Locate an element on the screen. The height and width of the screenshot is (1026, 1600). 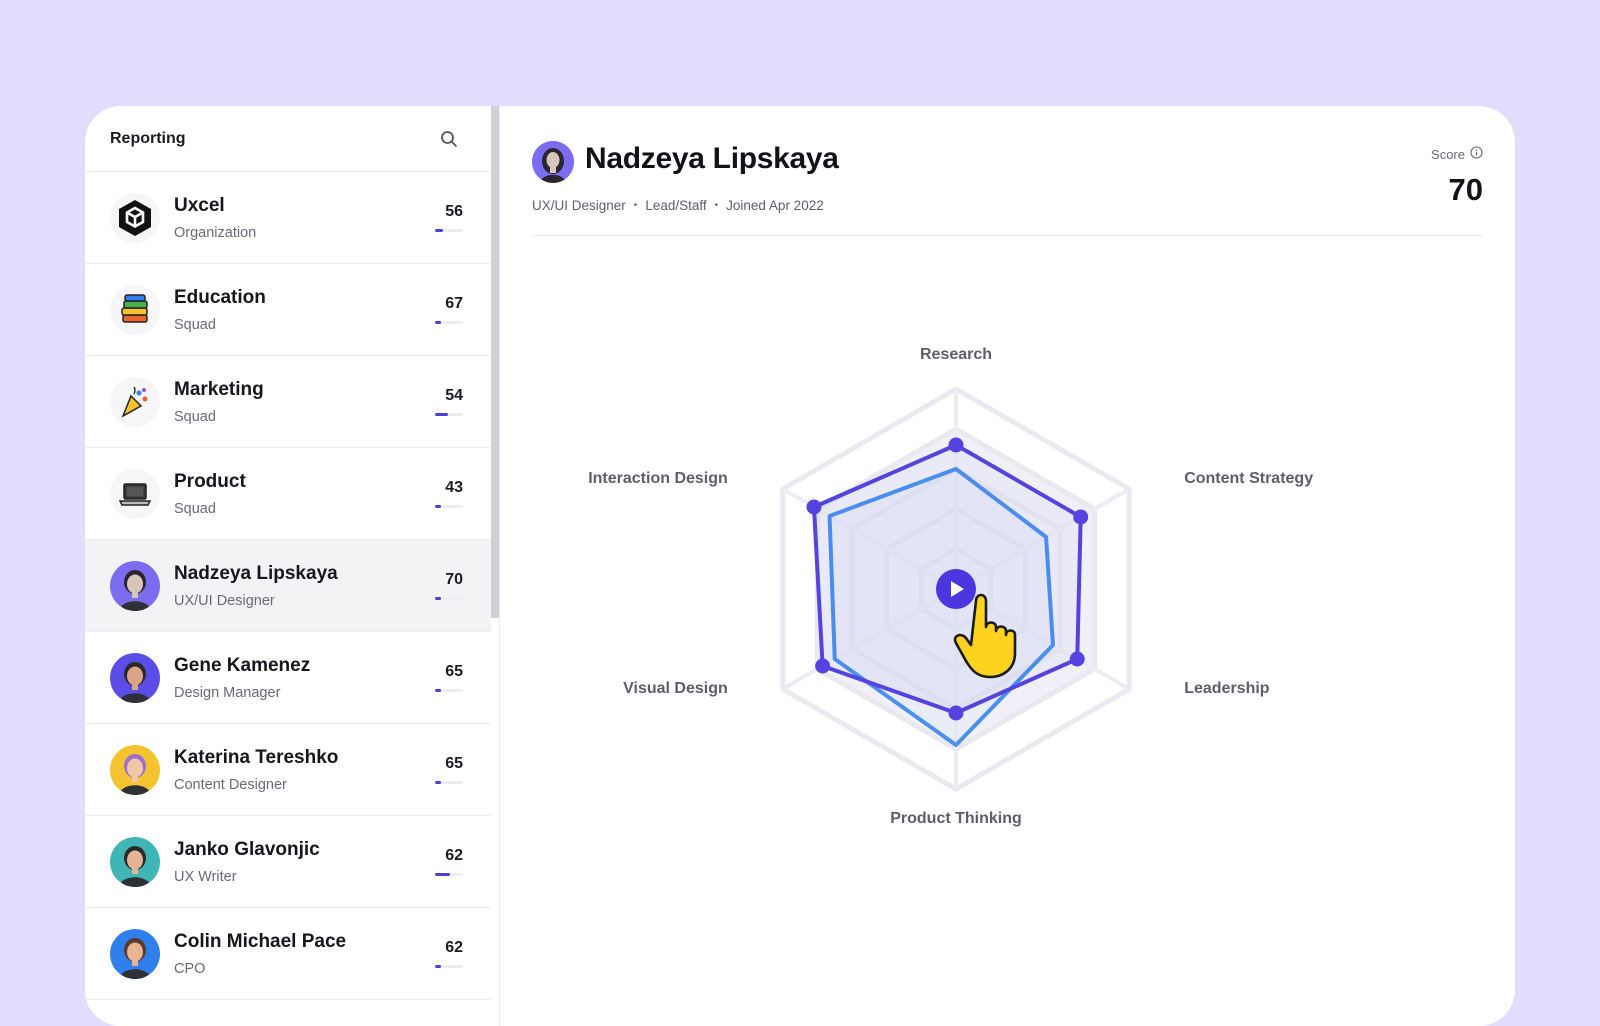
sidebar-item-score-value: 62 is located at coordinates (454, 947).